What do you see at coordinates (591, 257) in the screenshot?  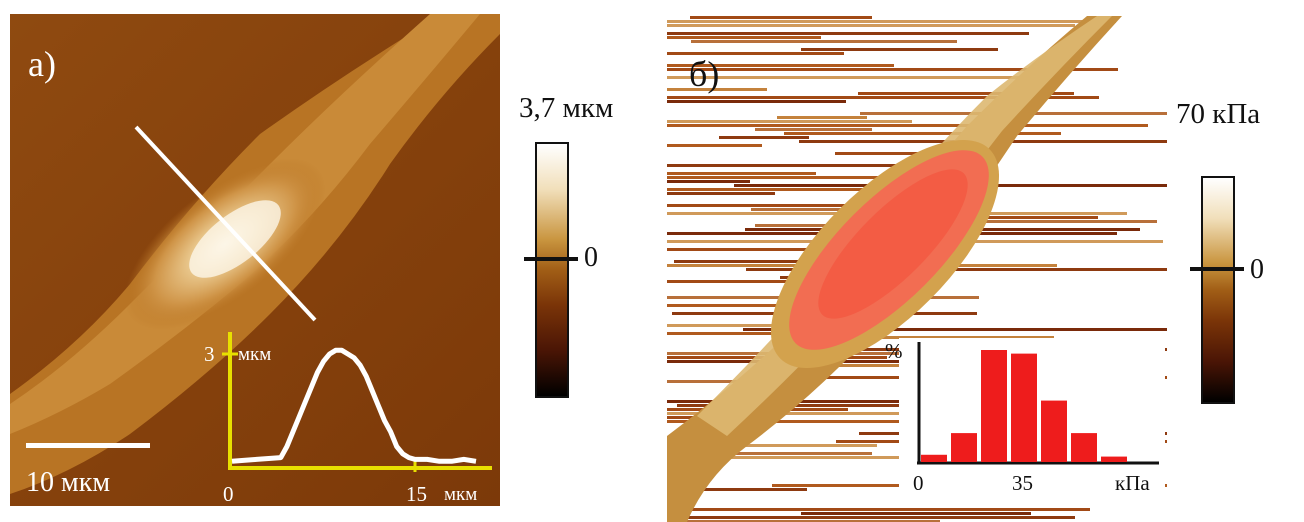 I see `colorbar-a-zero-label: 0` at bounding box center [591, 257].